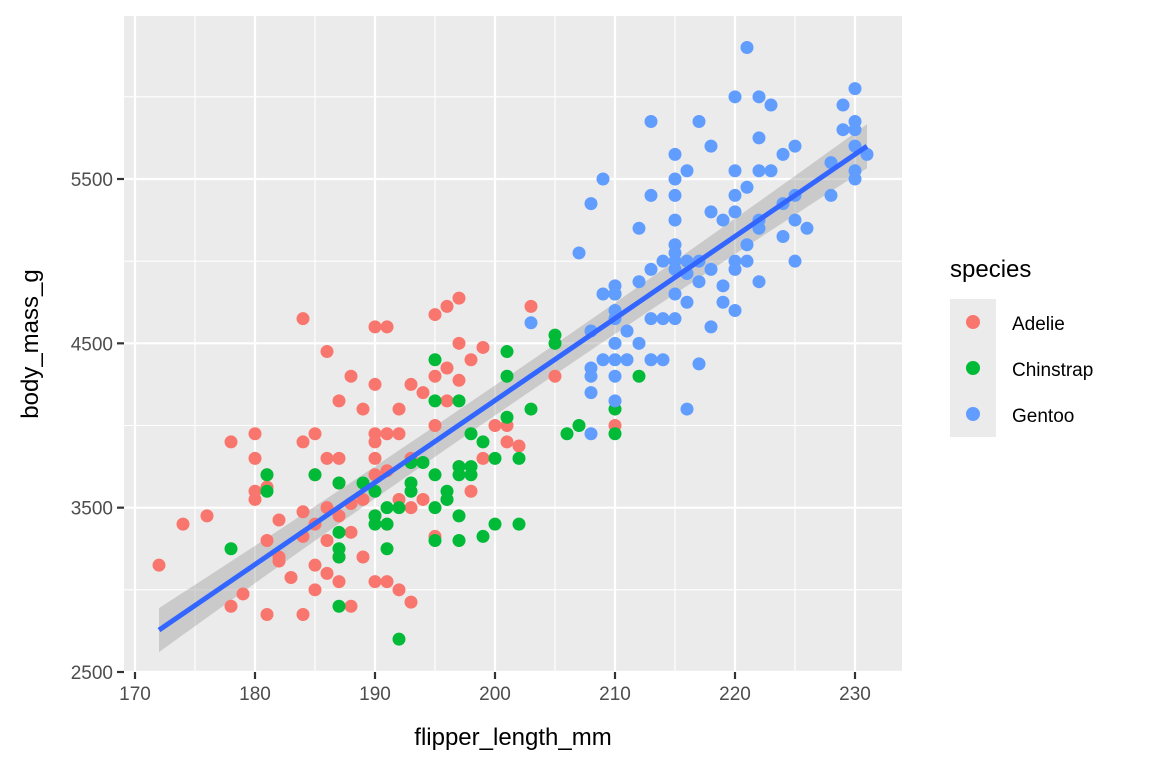  Describe the element at coordinates (855, 694) in the screenshot. I see `x-tick-label: 230` at that location.